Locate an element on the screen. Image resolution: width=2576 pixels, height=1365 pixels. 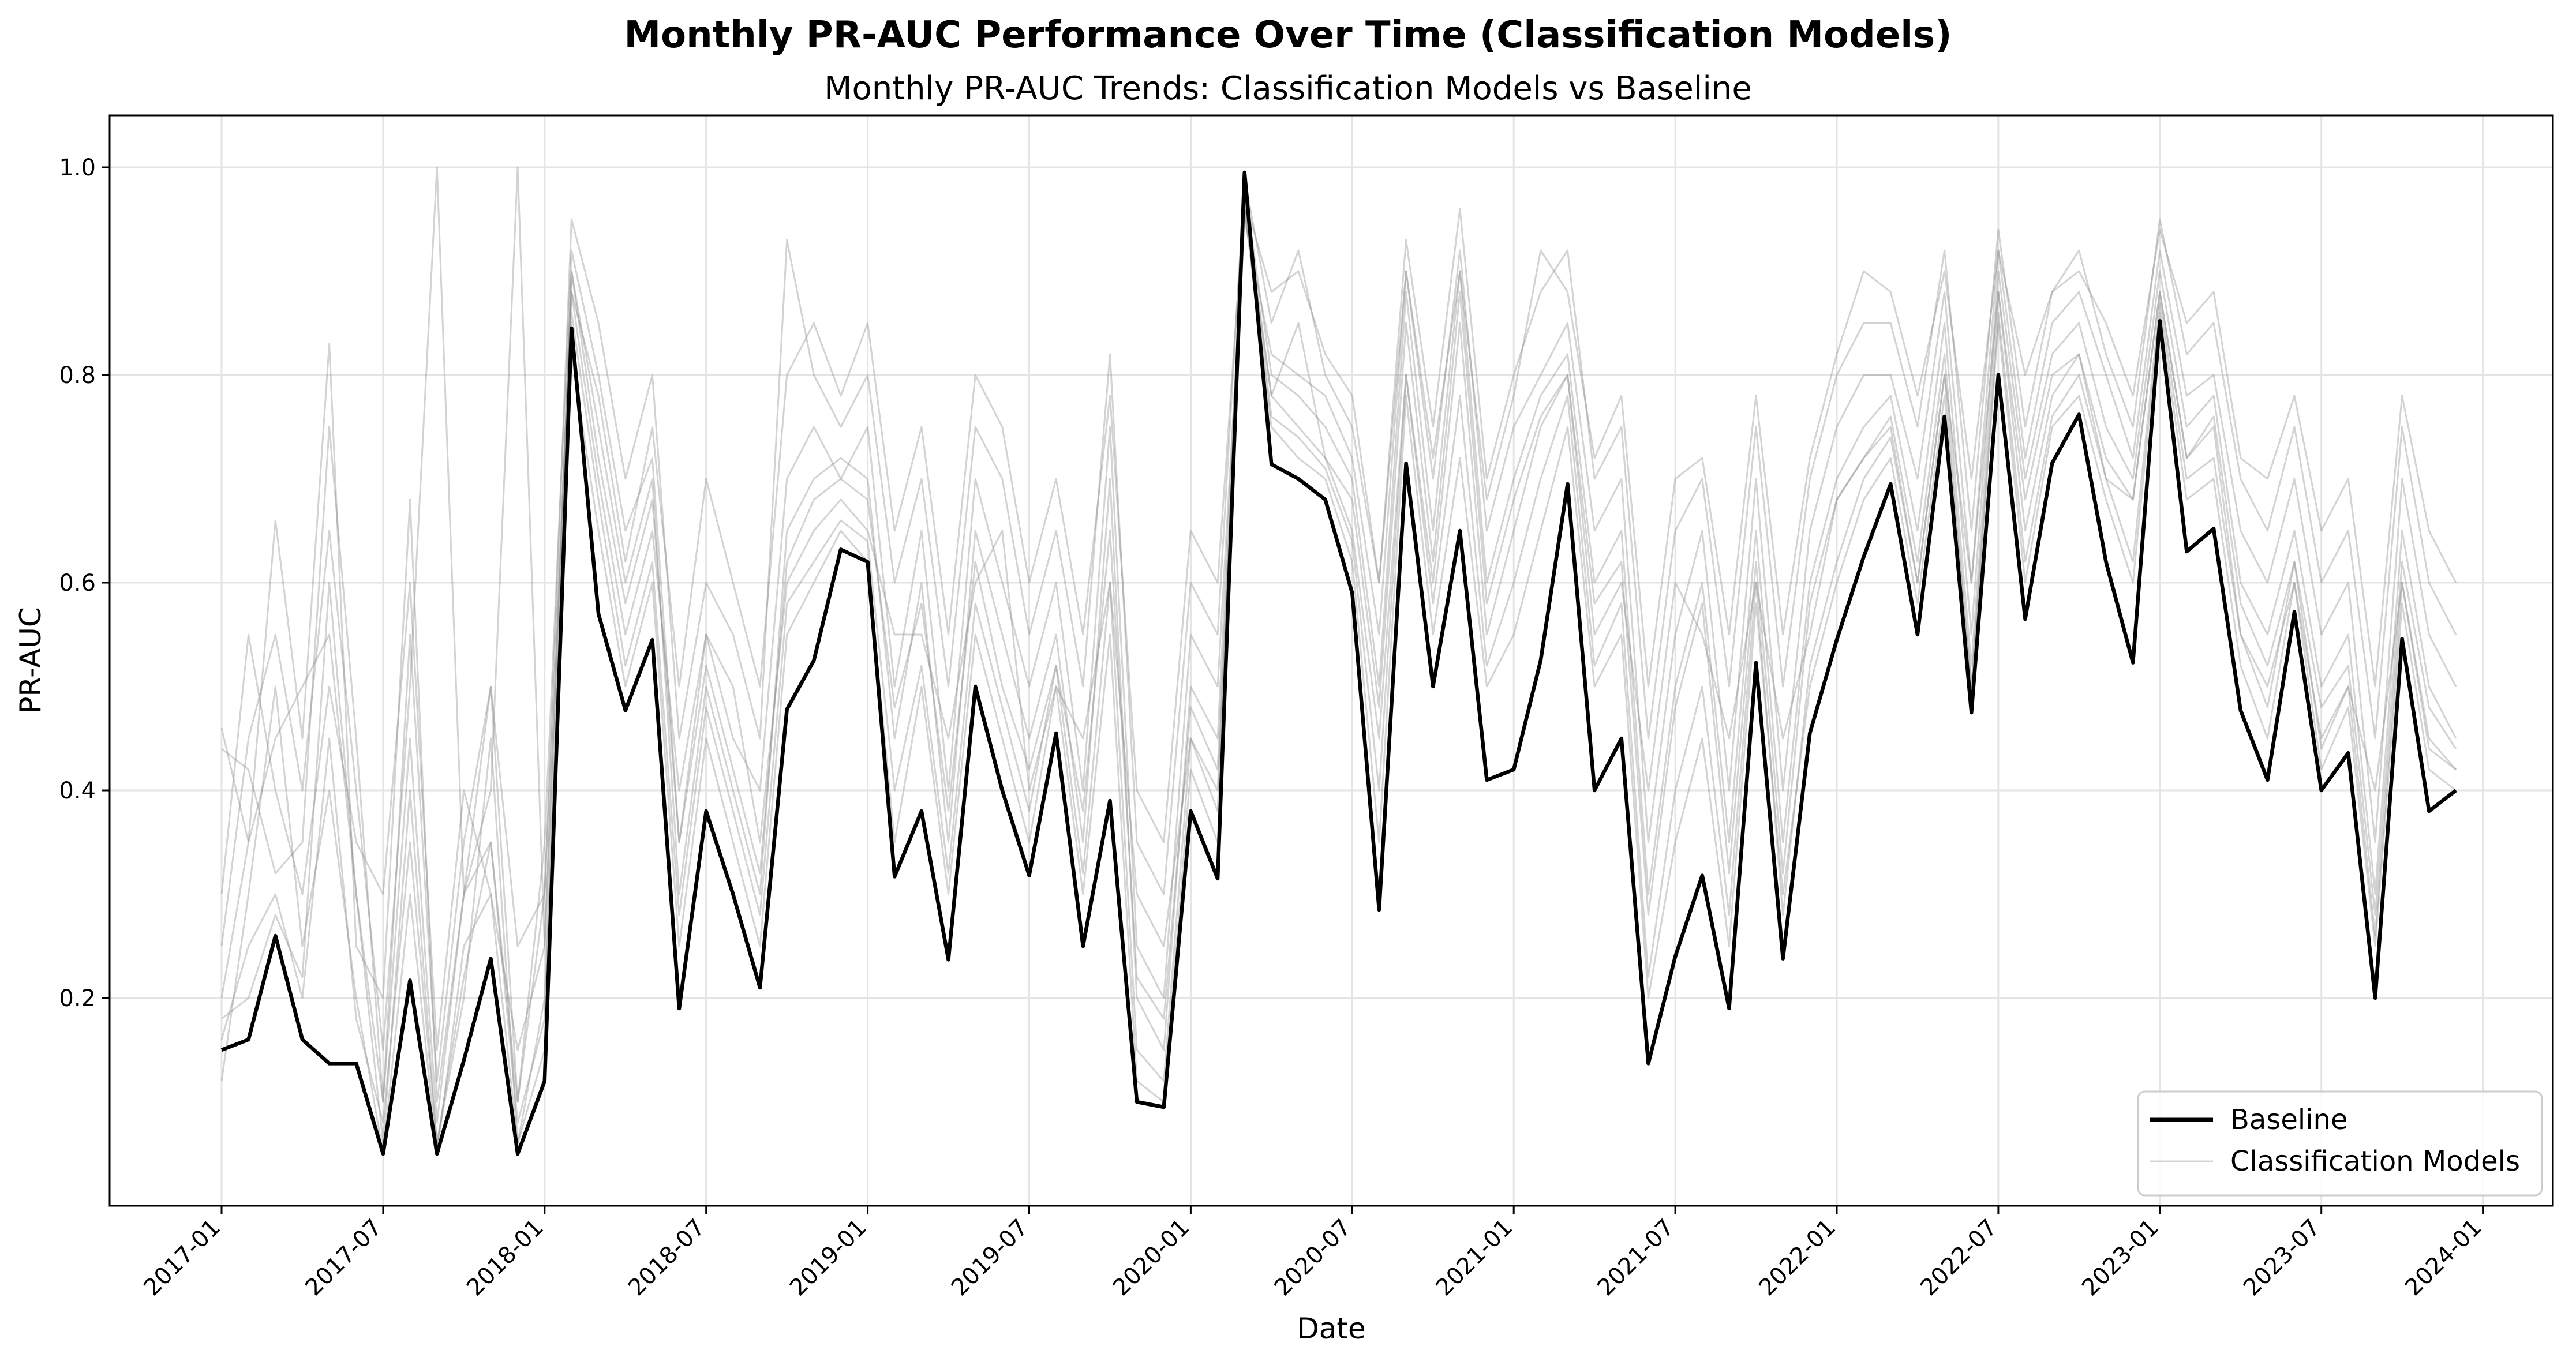
y-tick-label: 0.6 is located at coordinates (77, 583).